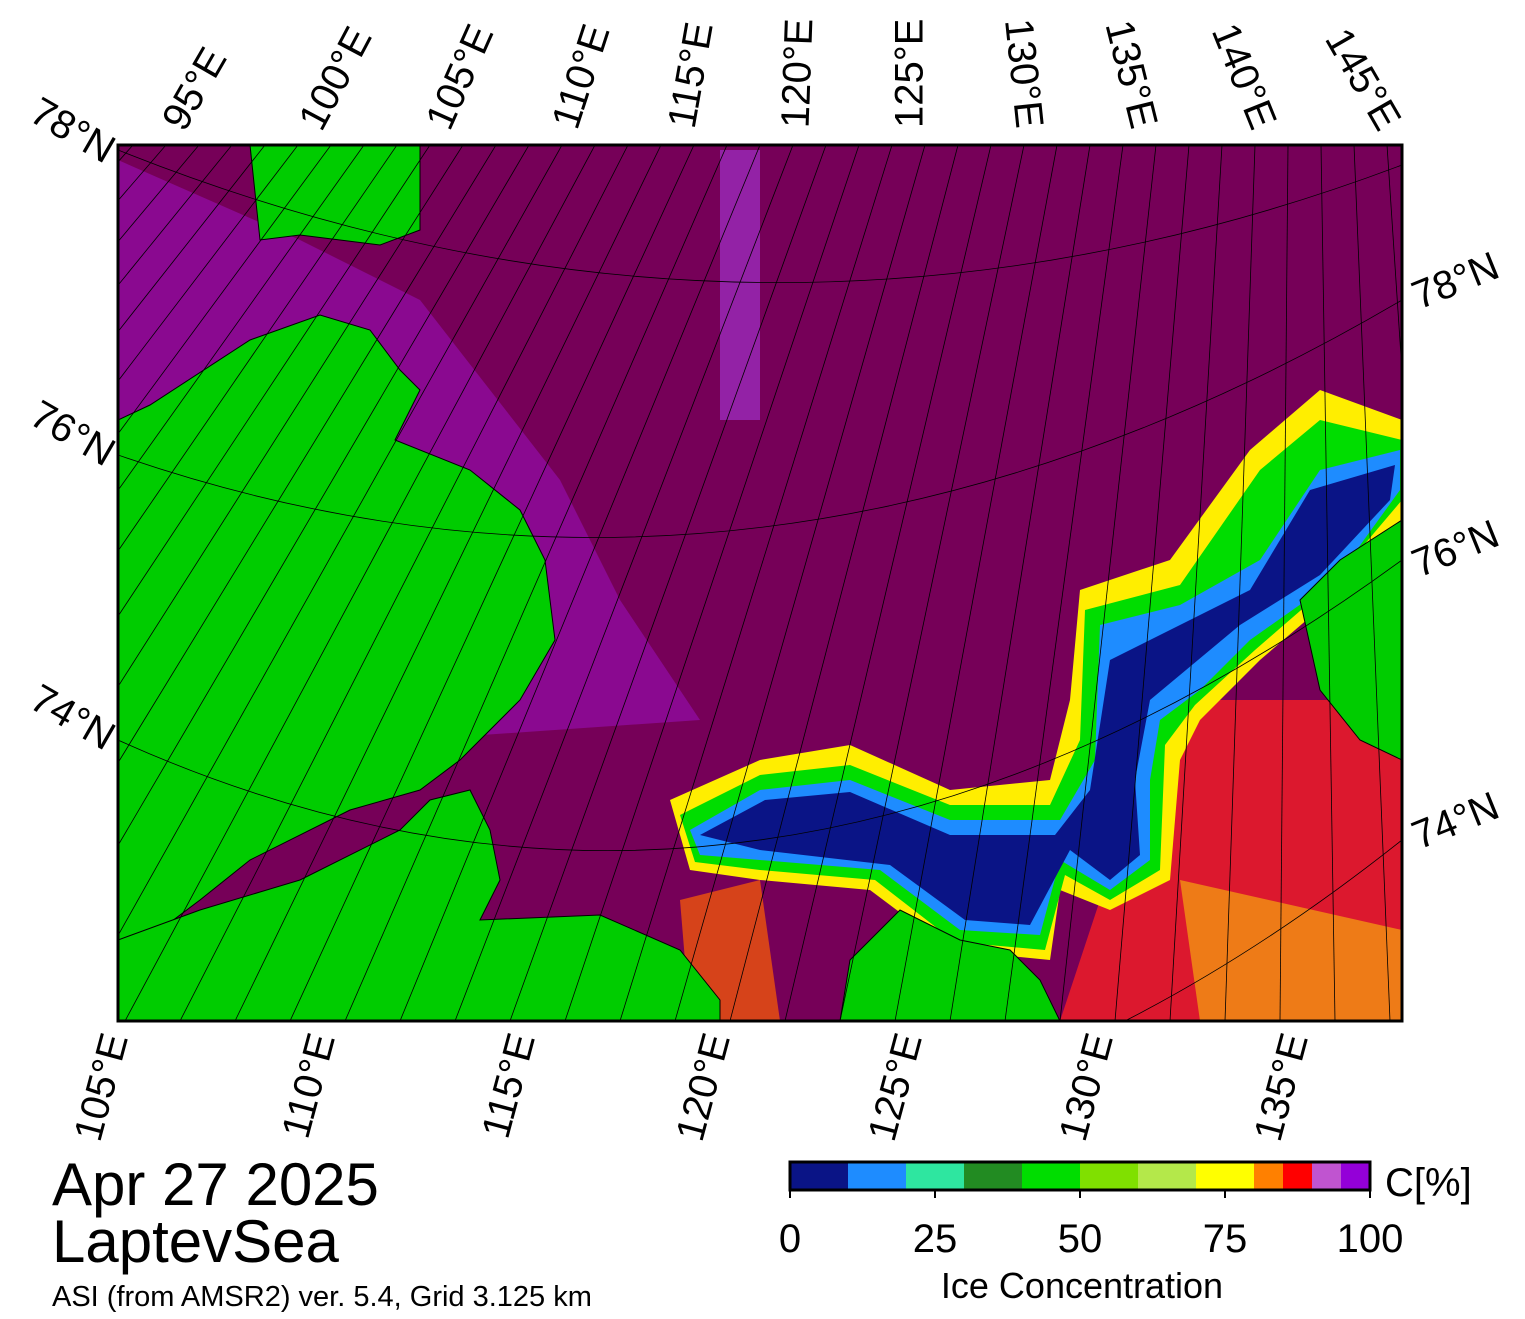 This screenshot has width=1525, height=1319. What do you see at coordinates (1428, 1183) in the screenshot?
I see `colorbar-unit: C[%]` at bounding box center [1428, 1183].